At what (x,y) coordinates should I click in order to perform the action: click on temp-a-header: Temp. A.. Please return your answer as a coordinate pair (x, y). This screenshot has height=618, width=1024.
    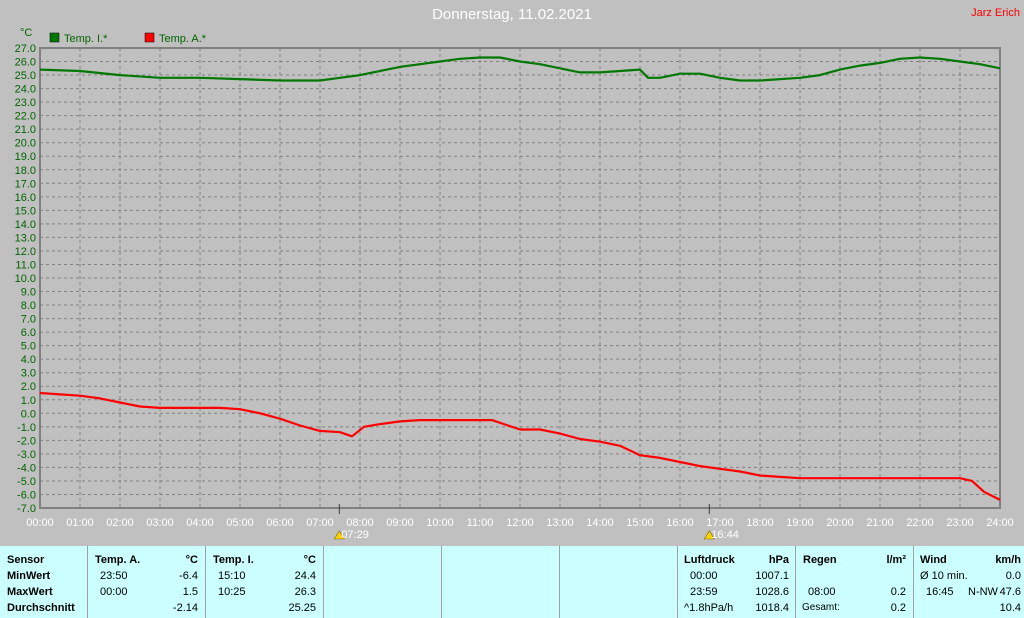
    Looking at the image, I should click on (118, 560).